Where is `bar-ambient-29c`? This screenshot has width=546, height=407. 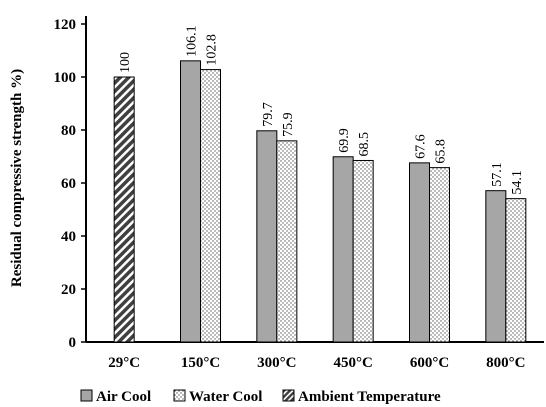 bar-ambient-29c is located at coordinates (124, 209).